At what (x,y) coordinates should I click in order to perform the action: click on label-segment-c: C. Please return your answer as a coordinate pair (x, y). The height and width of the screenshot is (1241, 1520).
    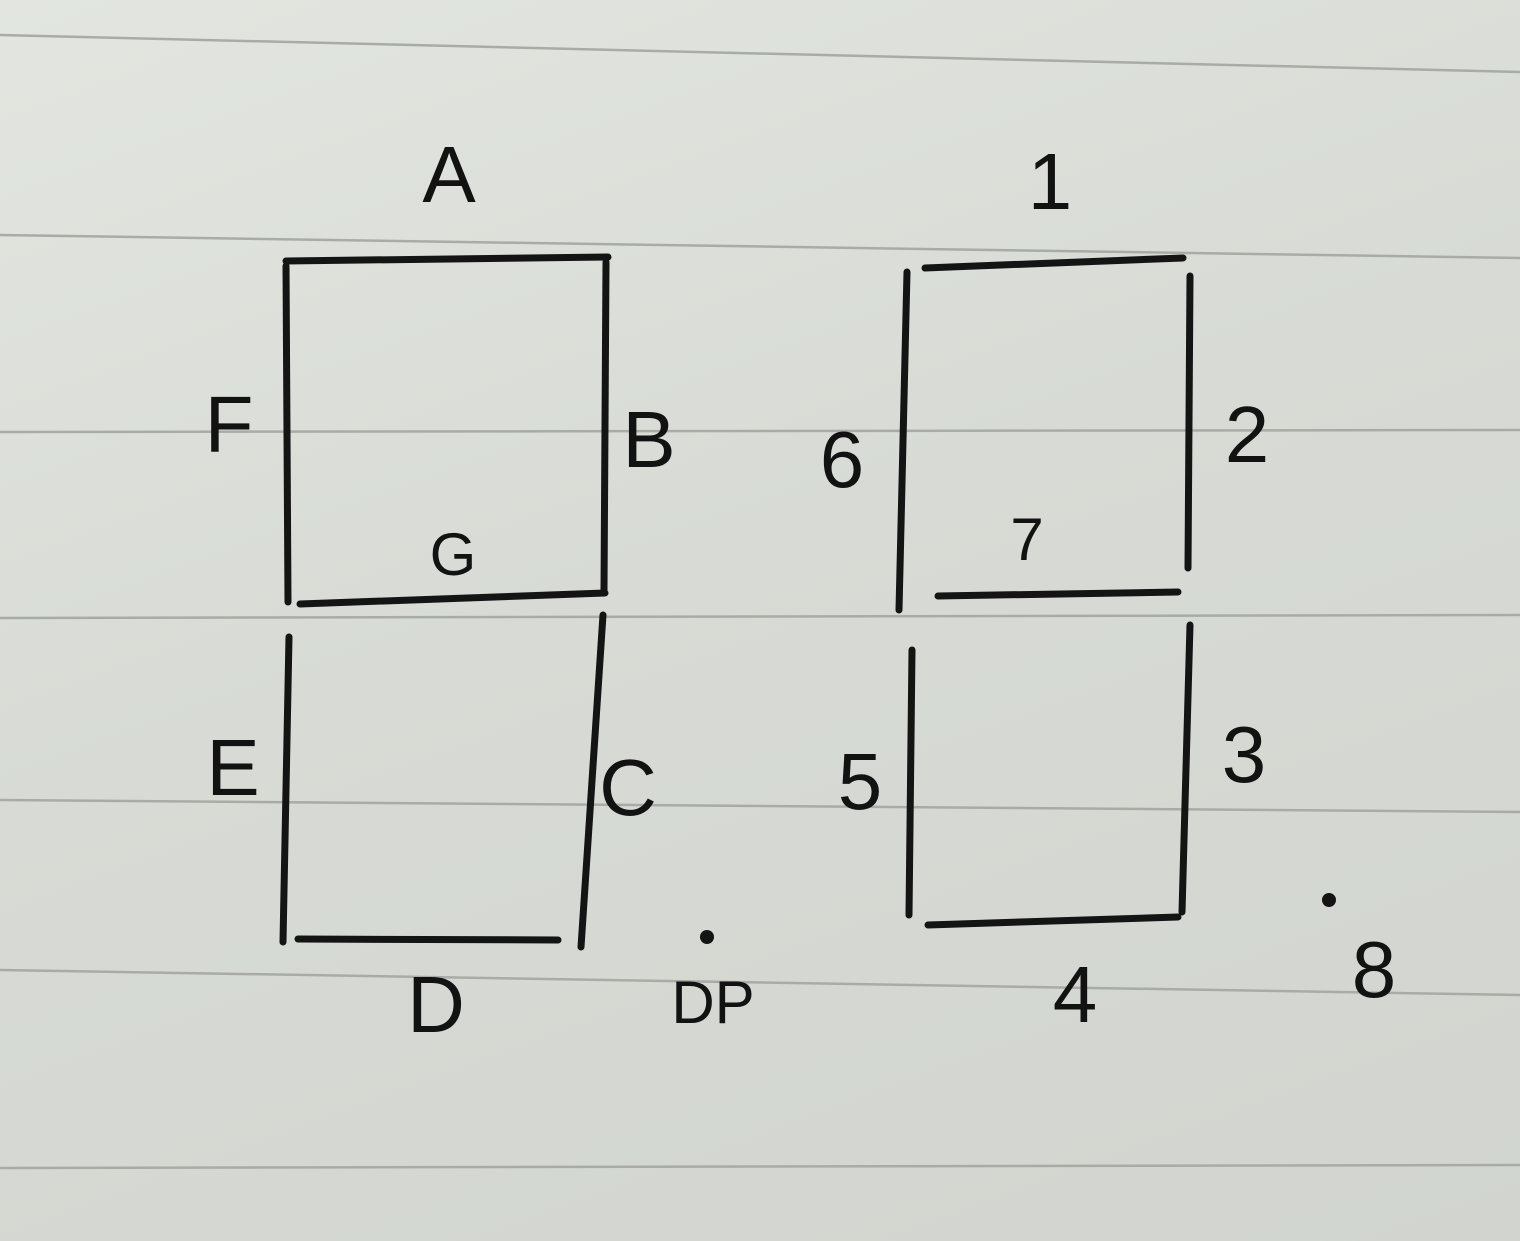
    Looking at the image, I should click on (628, 787).